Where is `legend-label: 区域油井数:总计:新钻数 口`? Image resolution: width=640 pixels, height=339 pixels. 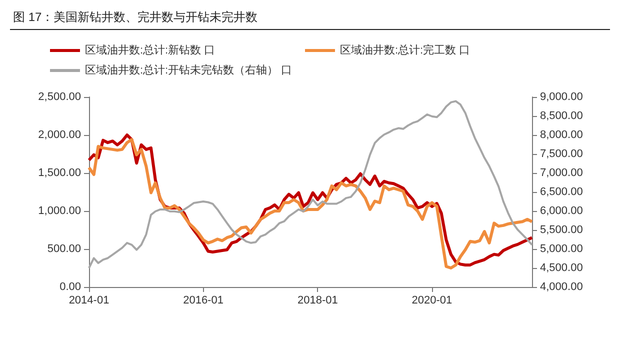
legend-label: 区域油井数:总计:新钻数 口 is located at coordinates (150, 50).